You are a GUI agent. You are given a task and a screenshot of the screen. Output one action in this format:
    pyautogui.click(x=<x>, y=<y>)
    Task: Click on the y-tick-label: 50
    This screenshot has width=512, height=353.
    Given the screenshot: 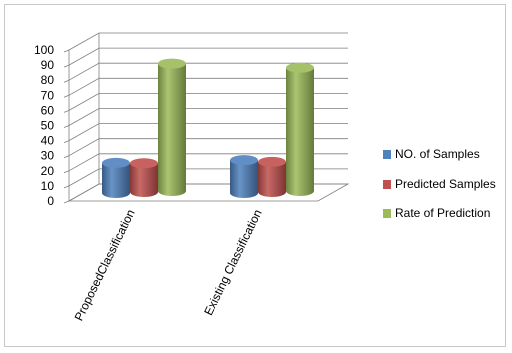 What is the action you would take?
    pyautogui.click(x=48, y=126)
    